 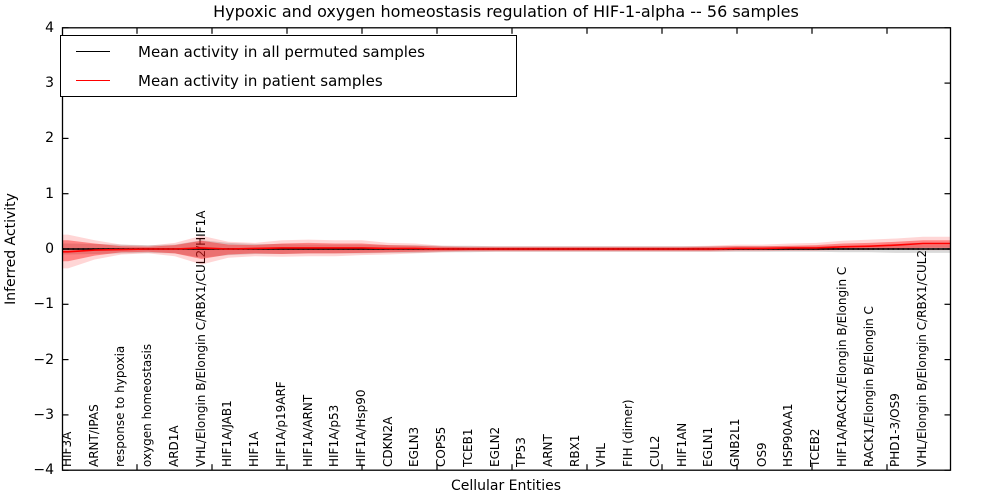 What do you see at coordinates (761, 454) in the screenshot?
I see `x-tick-label: OS9` at bounding box center [761, 454].